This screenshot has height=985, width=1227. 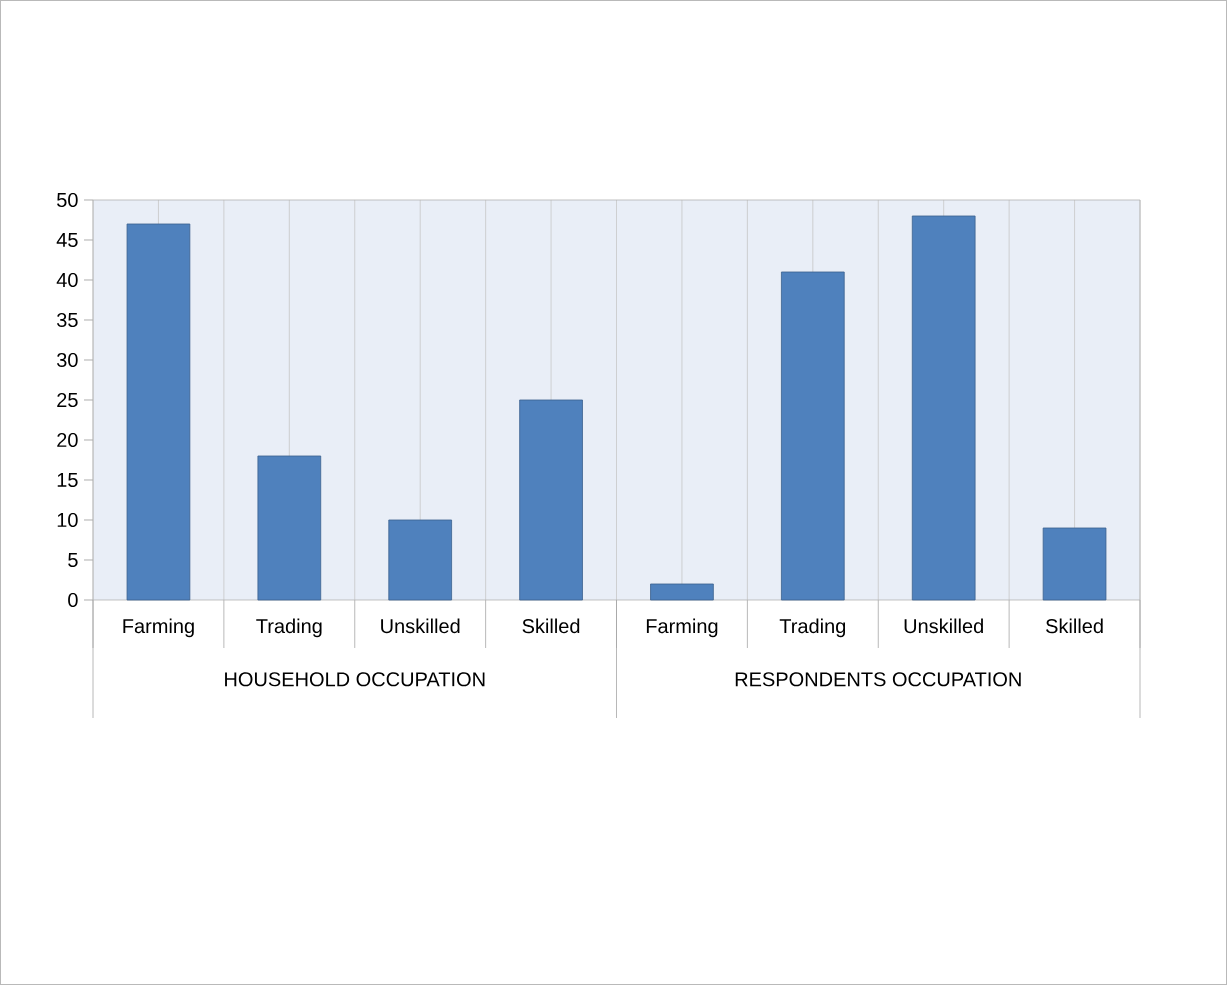 What do you see at coordinates (67, 200) in the screenshot?
I see `y-tick-label: 50` at bounding box center [67, 200].